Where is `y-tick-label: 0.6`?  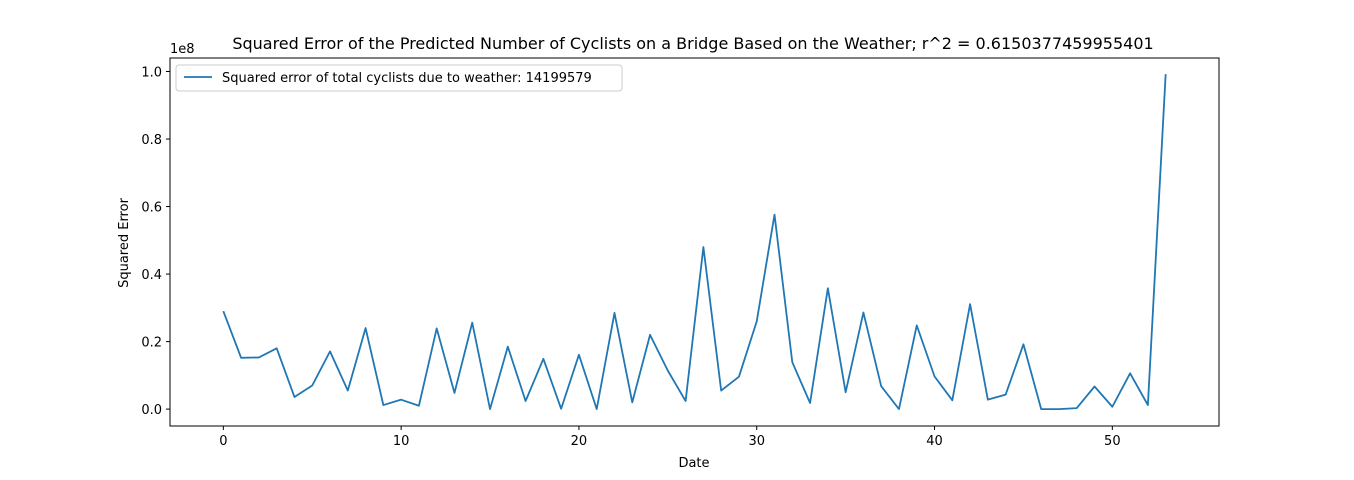
y-tick-label: 0.6 is located at coordinates (151, 208).